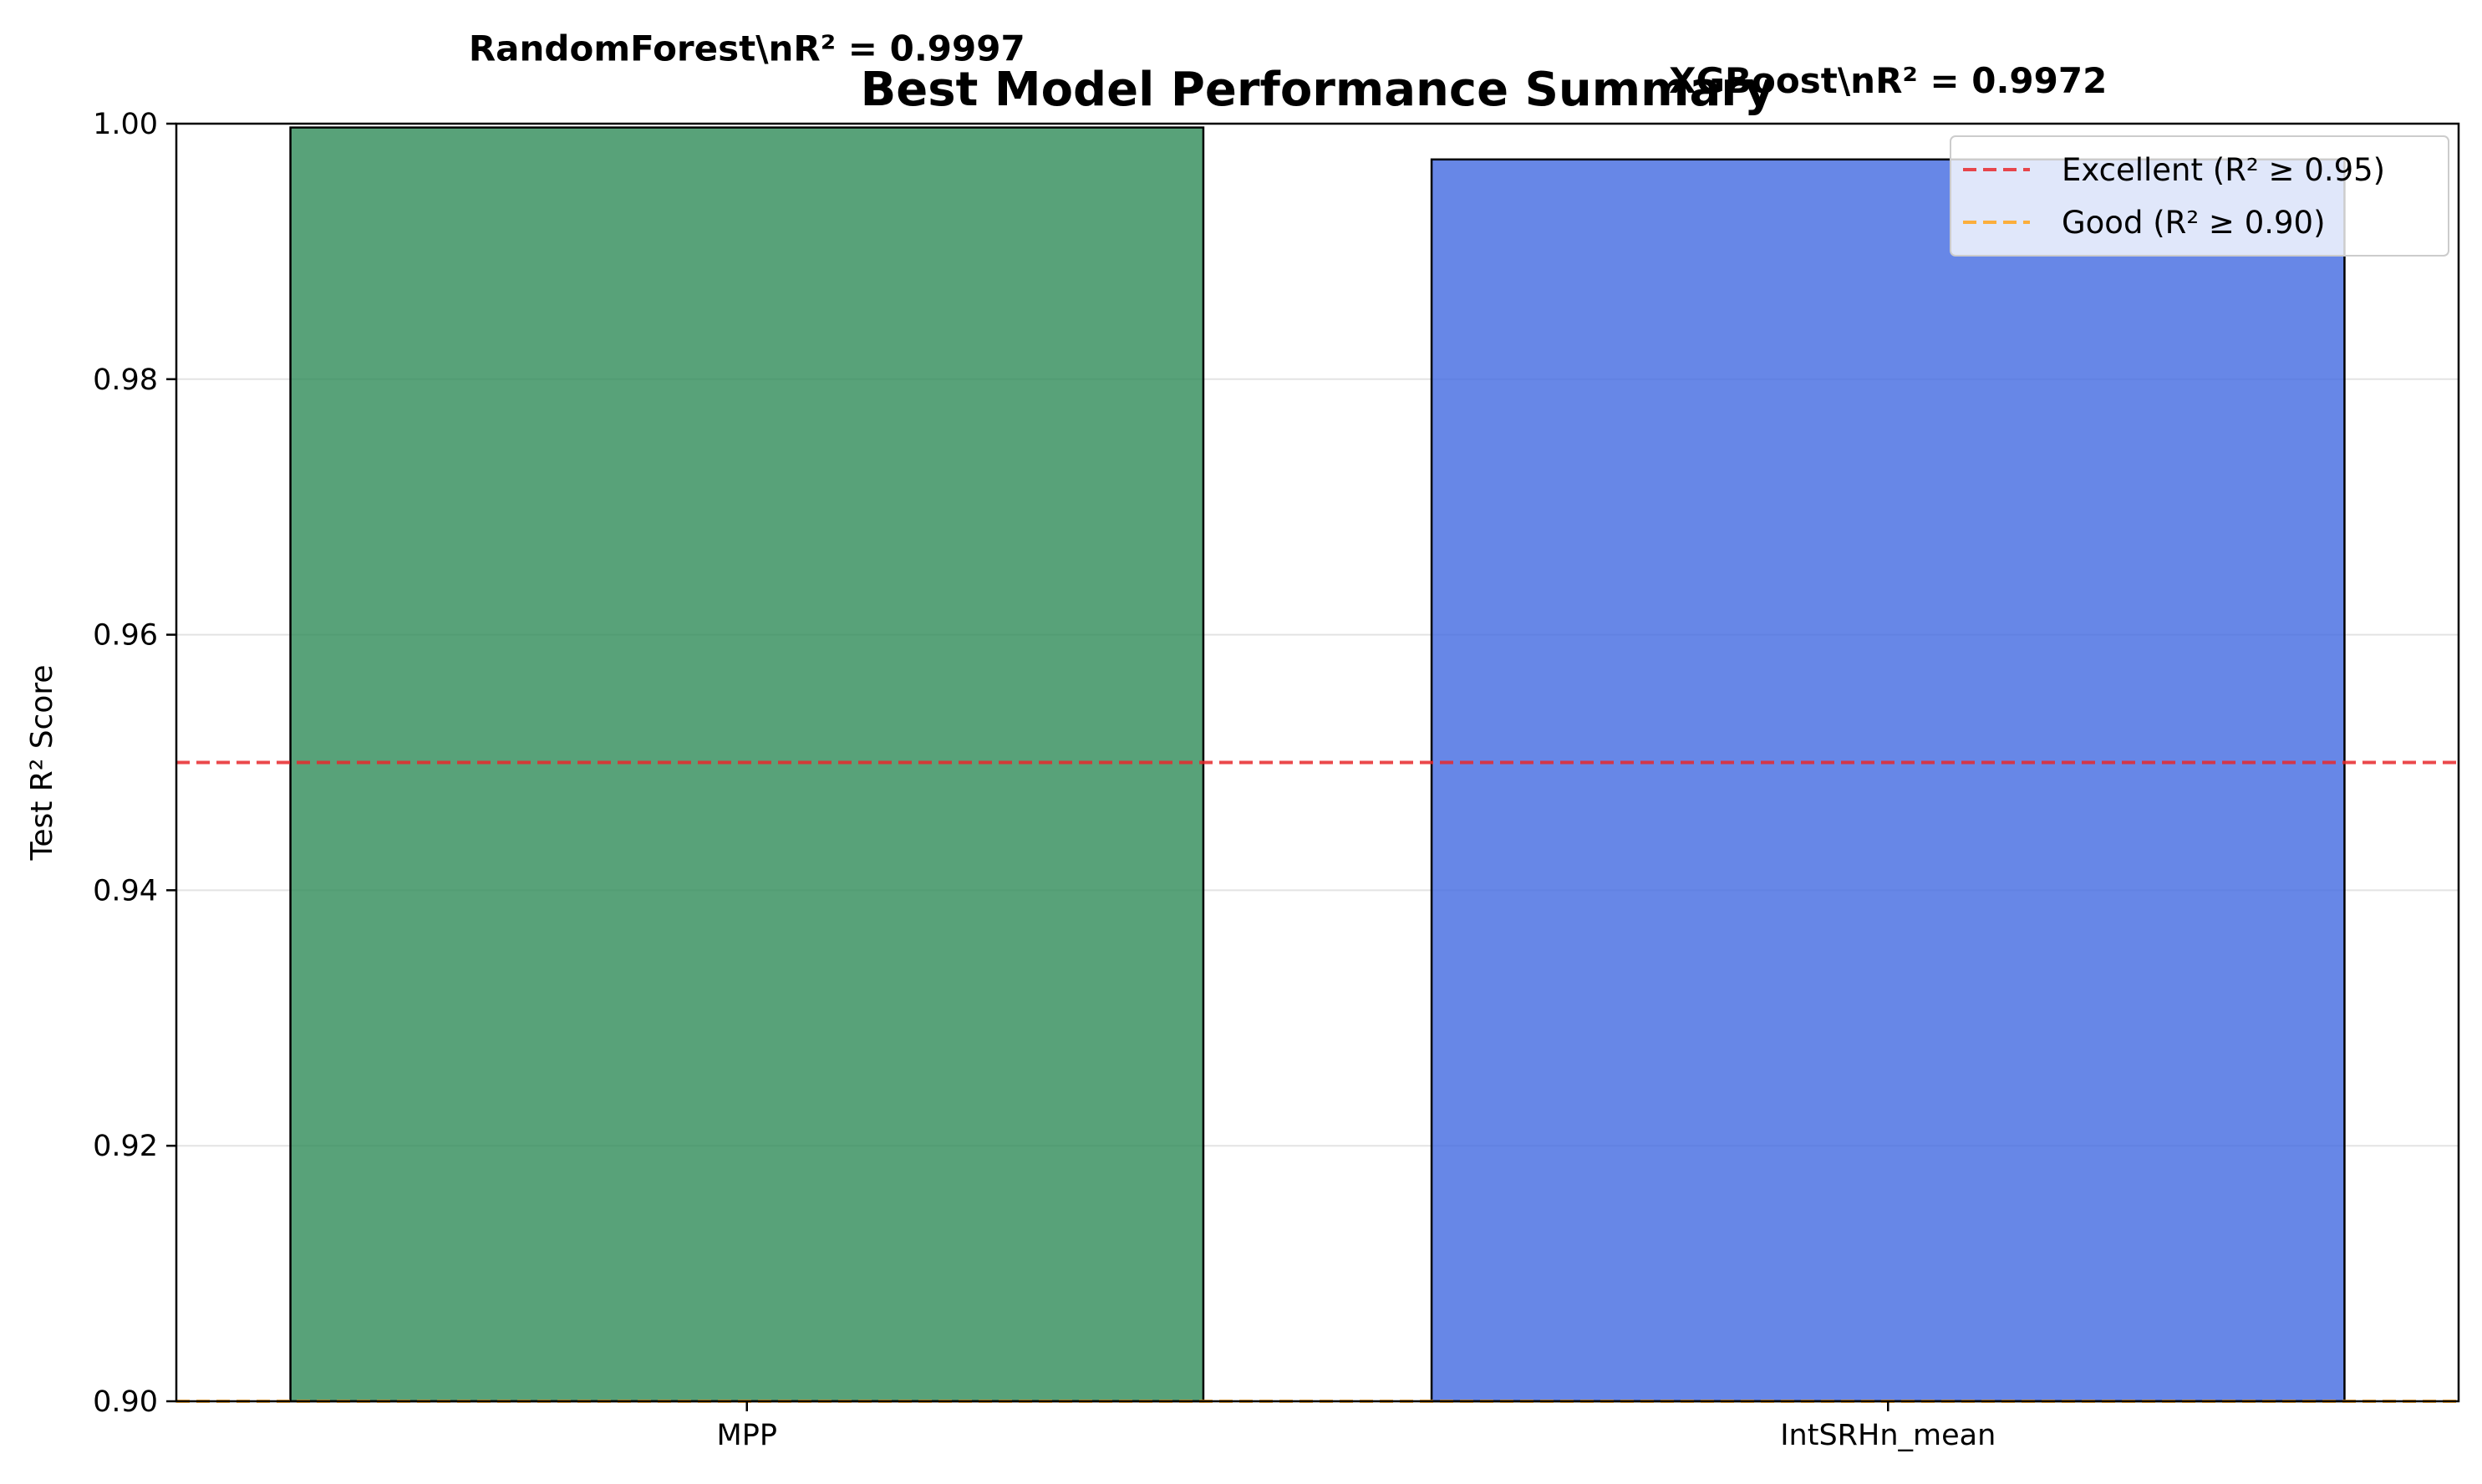 The width and height of the screenshot is (2482, 1484). What do you see at coordinates (747, 48) in the screenshot?
I see `bar-value-label: RandomForest\nR² = 0.9997` at bounding box center [747, 48].